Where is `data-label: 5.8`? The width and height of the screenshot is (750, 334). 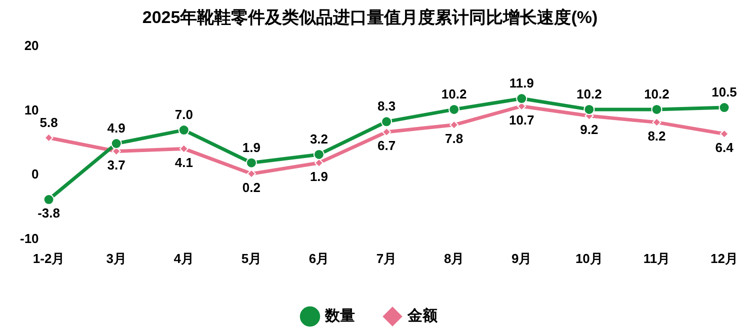
data-label: 5.8 is located at coordinates (49, 122).